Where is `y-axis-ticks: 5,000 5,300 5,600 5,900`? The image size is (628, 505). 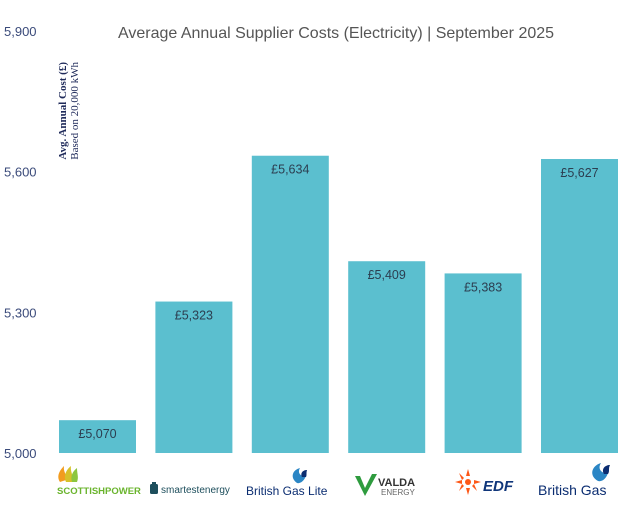 y-axis-ticks: 5,000 5,300 5,600 5,900 is located at coordinates (20, 242).